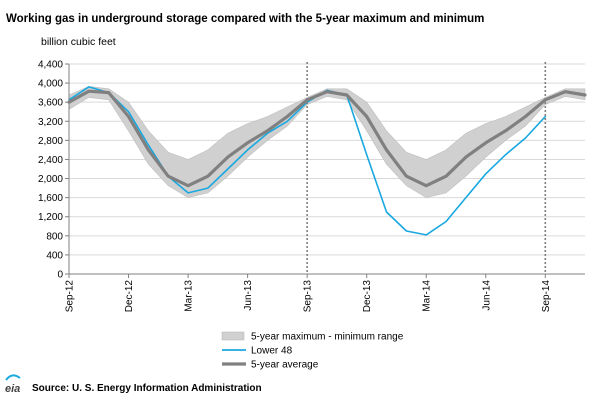  Describe the element at coordinates (327, 337) in the screenshot. I see `legend-label-5-year-maximum-minimum-range: 5-year maximum - minimum range` at that location.